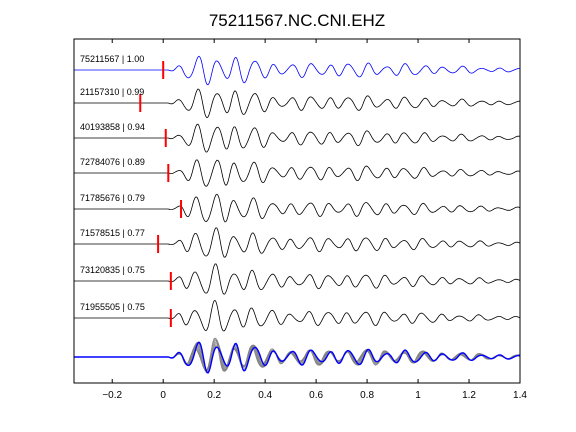 The height and width of the screenshot is (432, 576). I want to click on trace-label-7: 71955505 | 0.75, so click(112, 307).